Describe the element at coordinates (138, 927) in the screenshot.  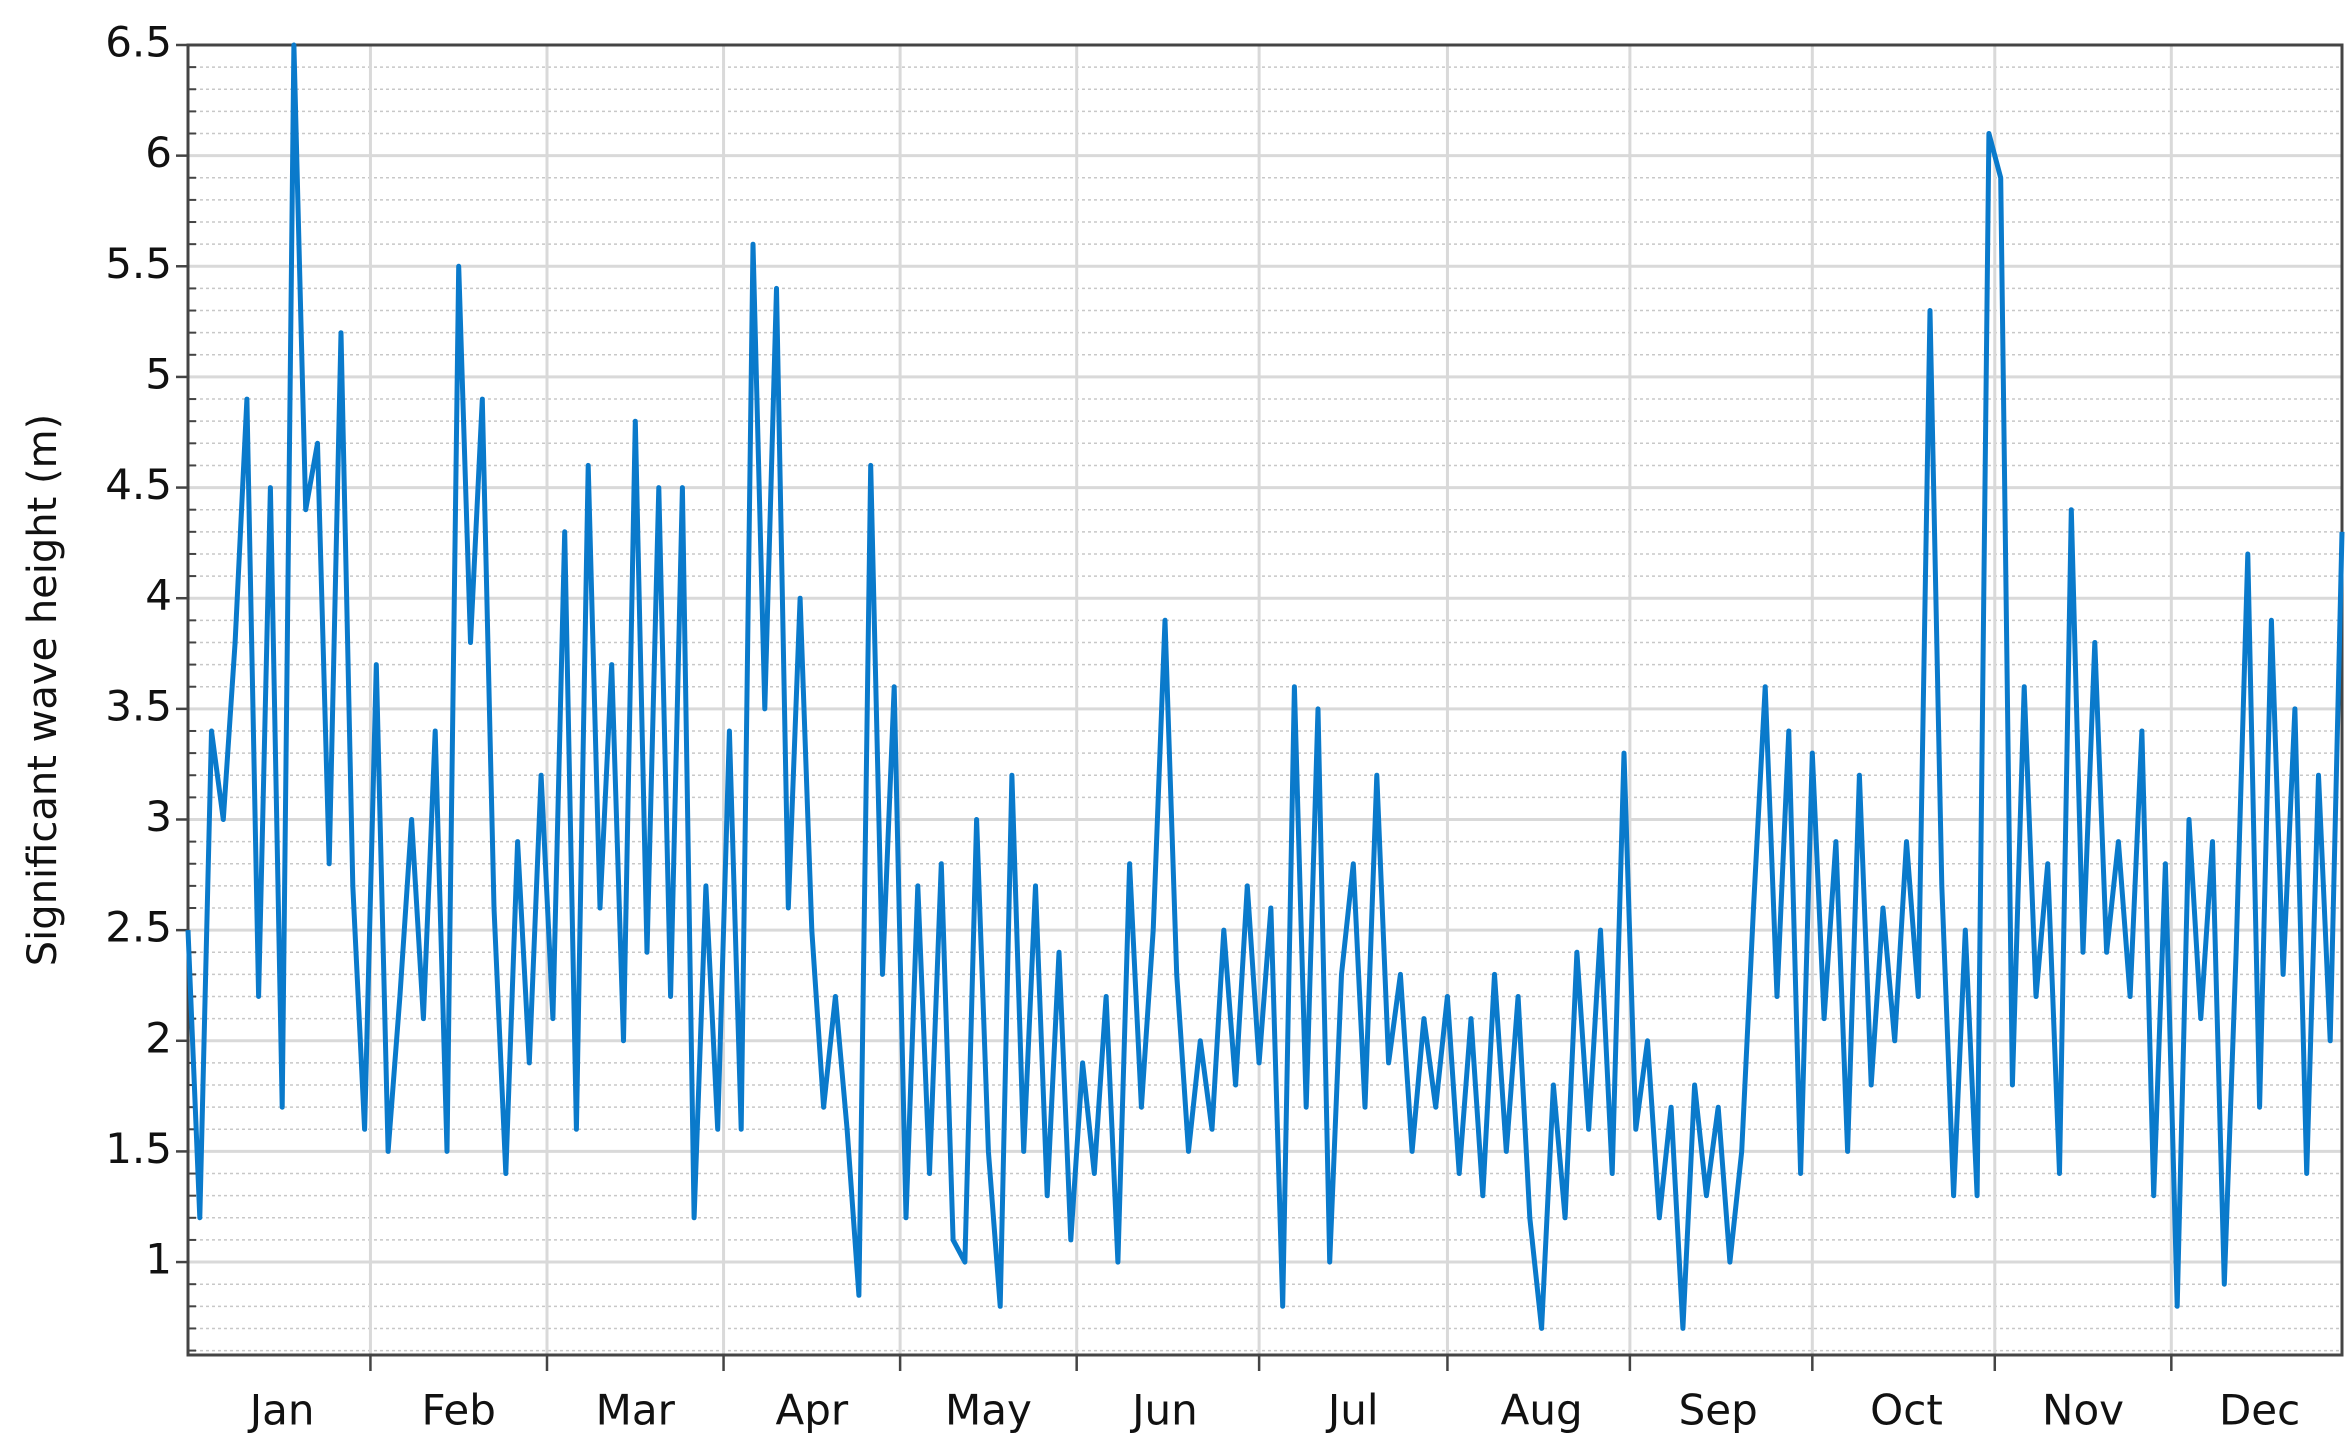
I see `y-tick-label: 2.5` at that location.